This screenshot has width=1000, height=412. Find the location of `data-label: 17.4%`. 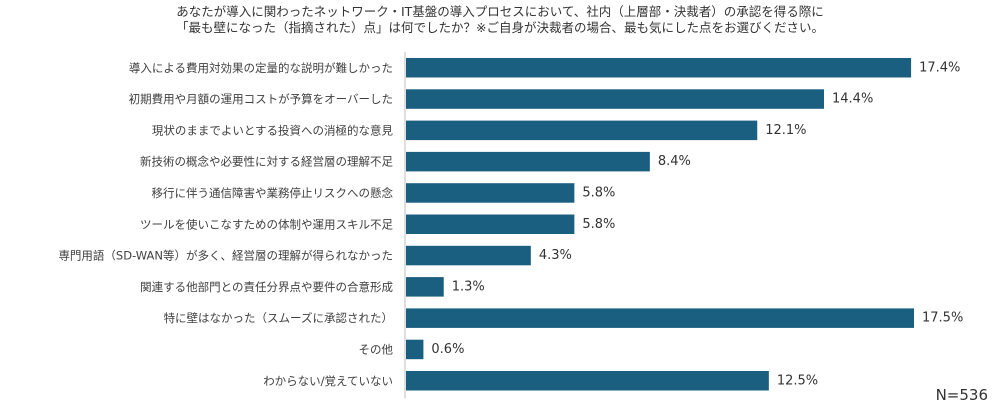

data-label: 17.4% is located at coordinates (939, 67).